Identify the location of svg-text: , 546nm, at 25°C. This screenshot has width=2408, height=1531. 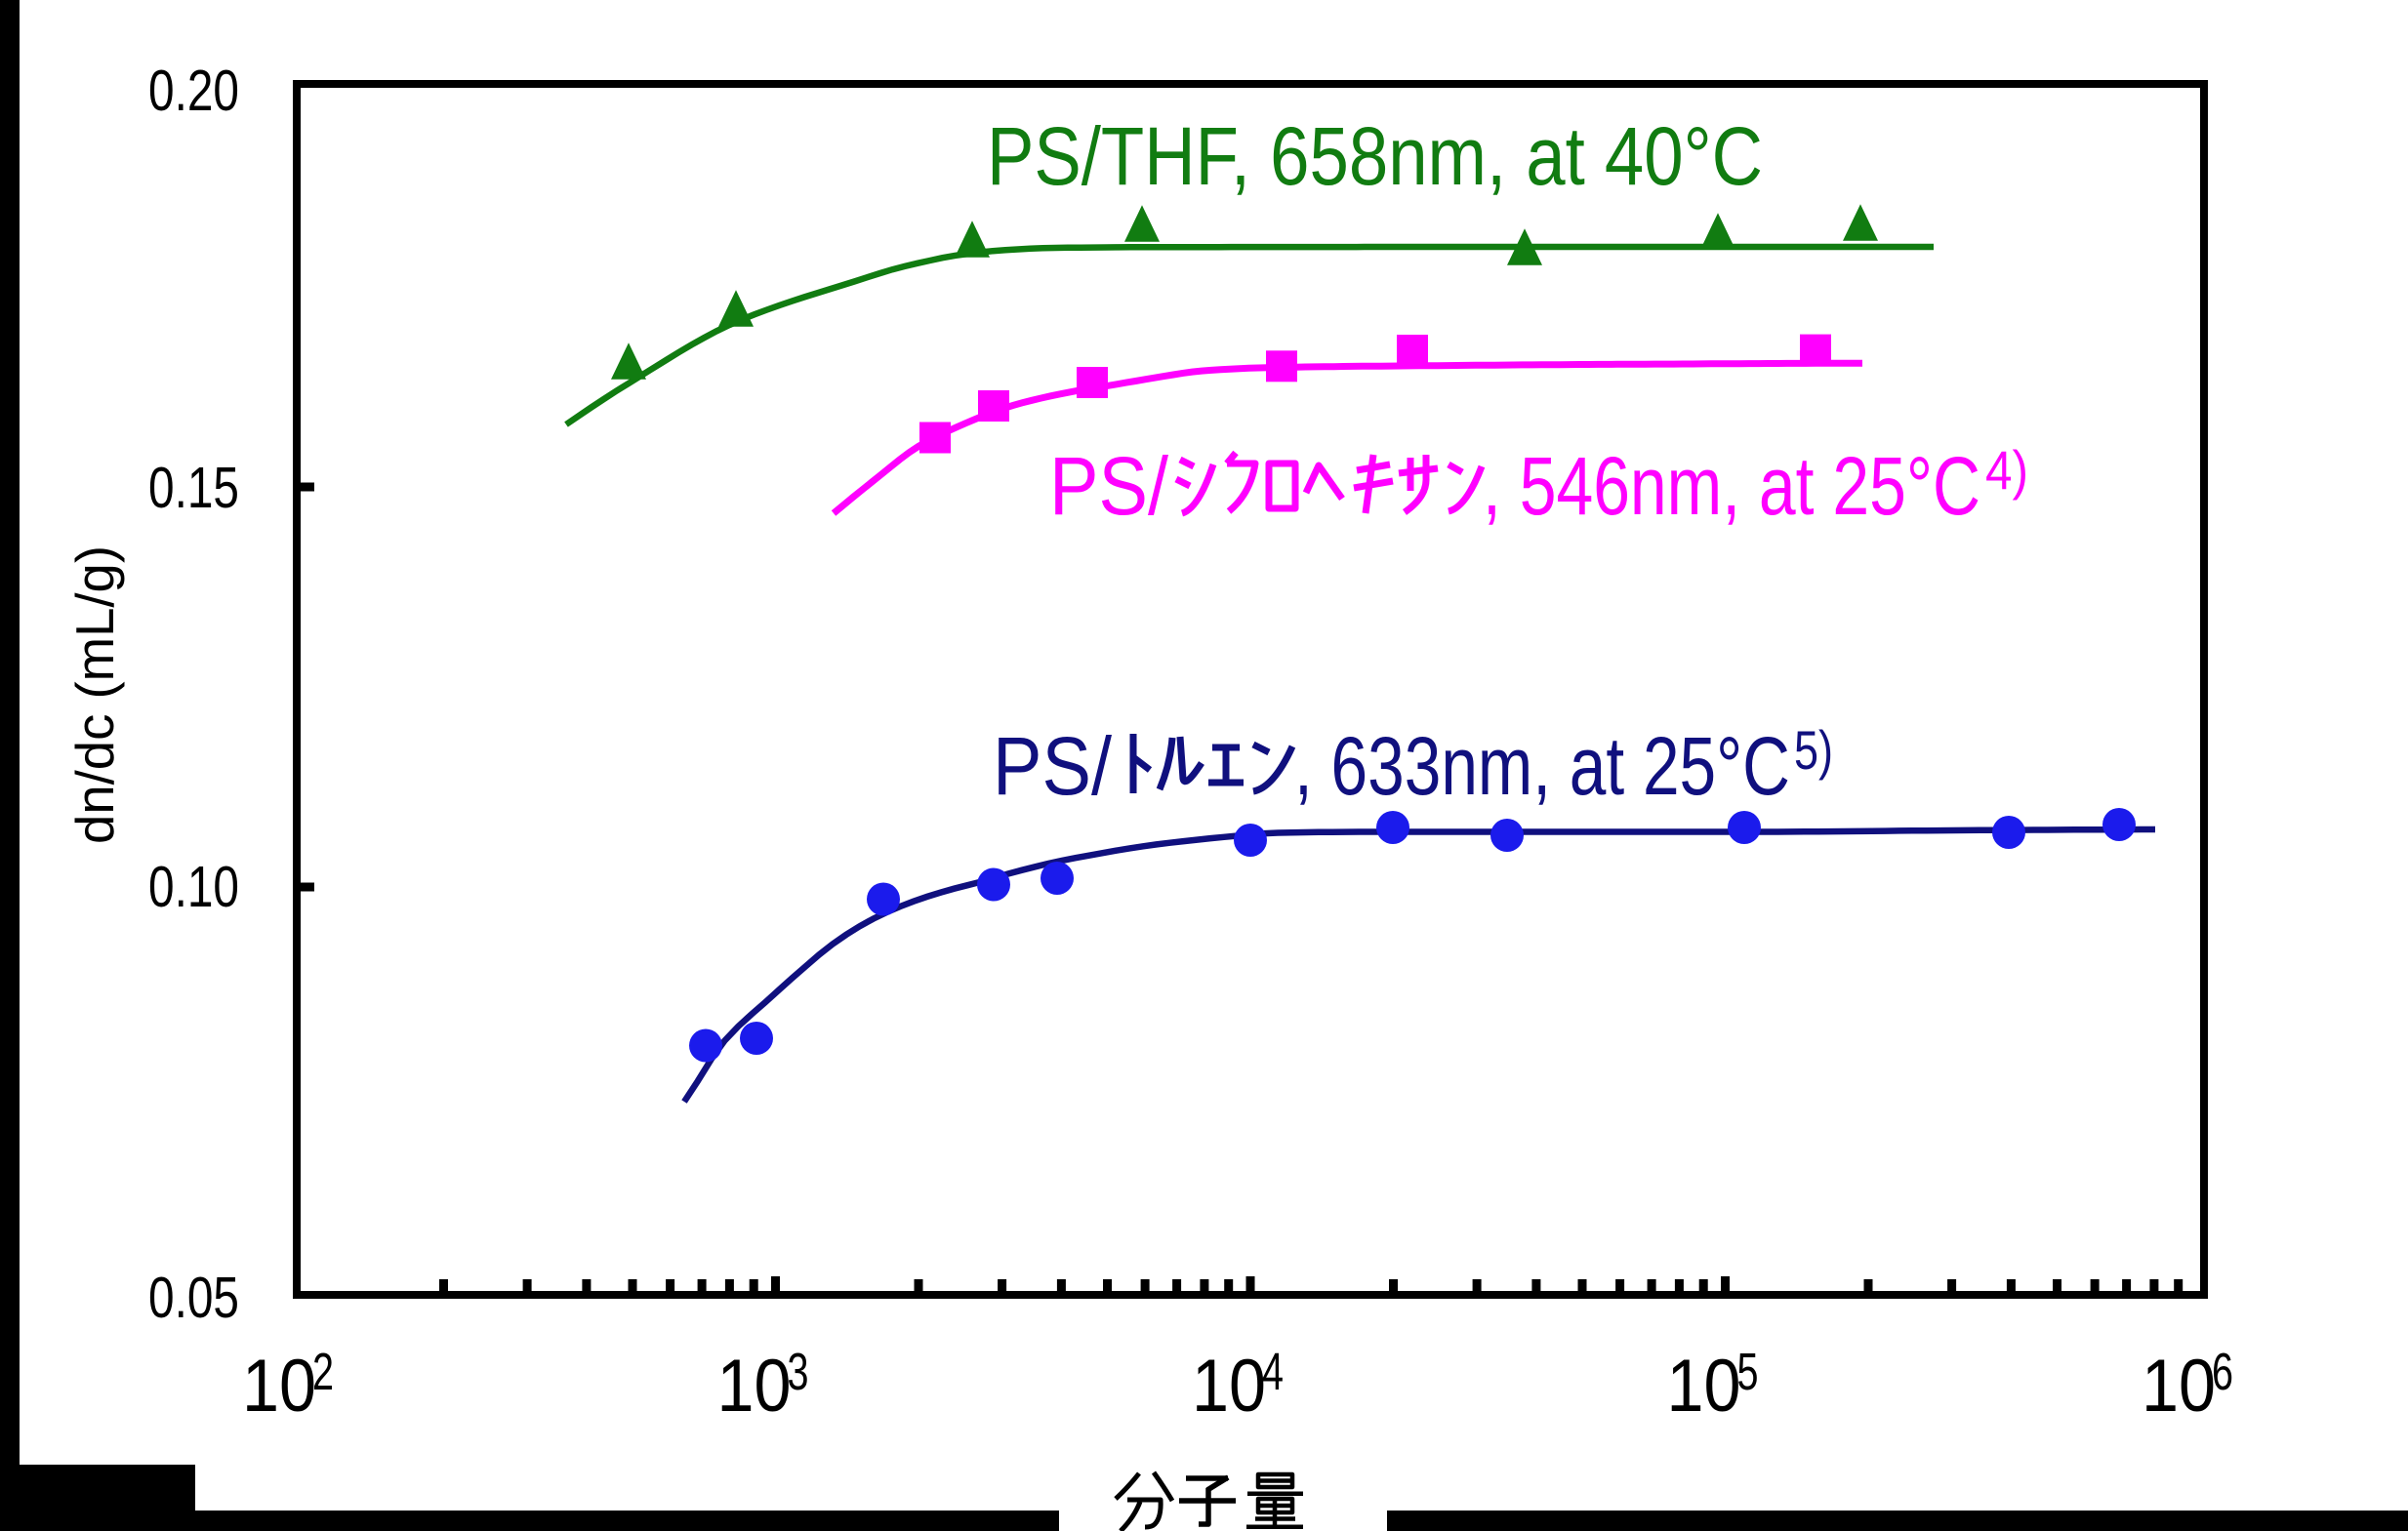
(1731, 486).